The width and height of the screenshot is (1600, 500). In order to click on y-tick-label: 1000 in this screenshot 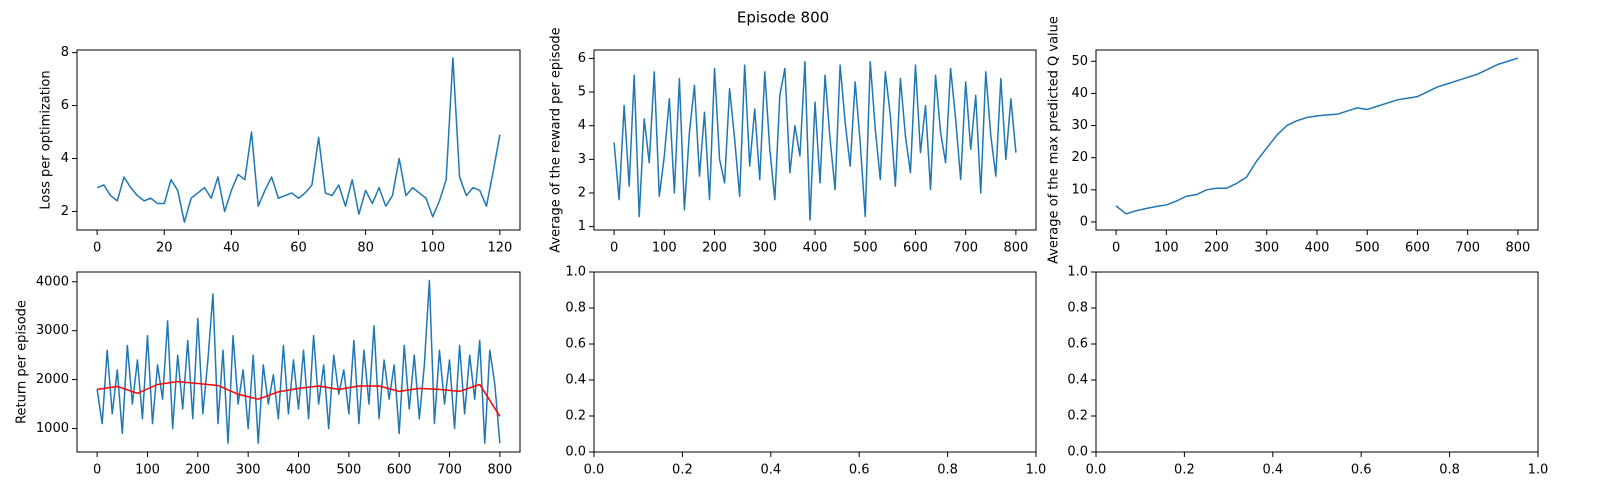, I will do `click(52, 428)`.